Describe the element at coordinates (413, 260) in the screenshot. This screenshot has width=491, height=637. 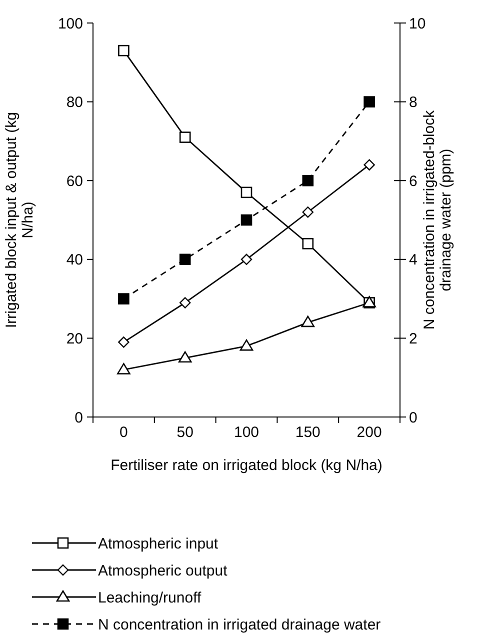
I see `y2-tick-label: 4` at that location.